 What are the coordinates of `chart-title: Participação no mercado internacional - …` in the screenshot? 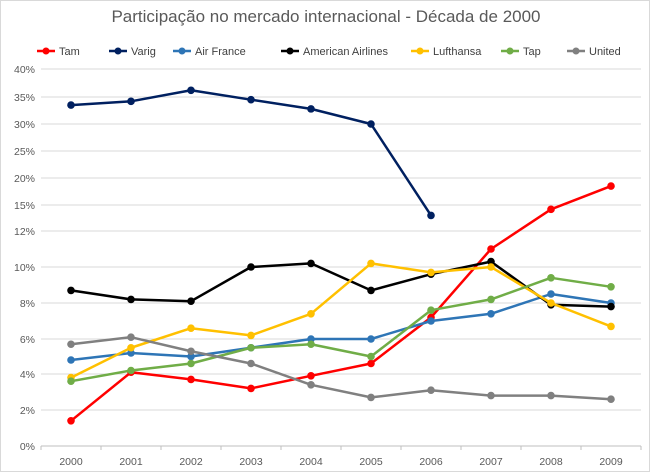 It's located at (326, 16).